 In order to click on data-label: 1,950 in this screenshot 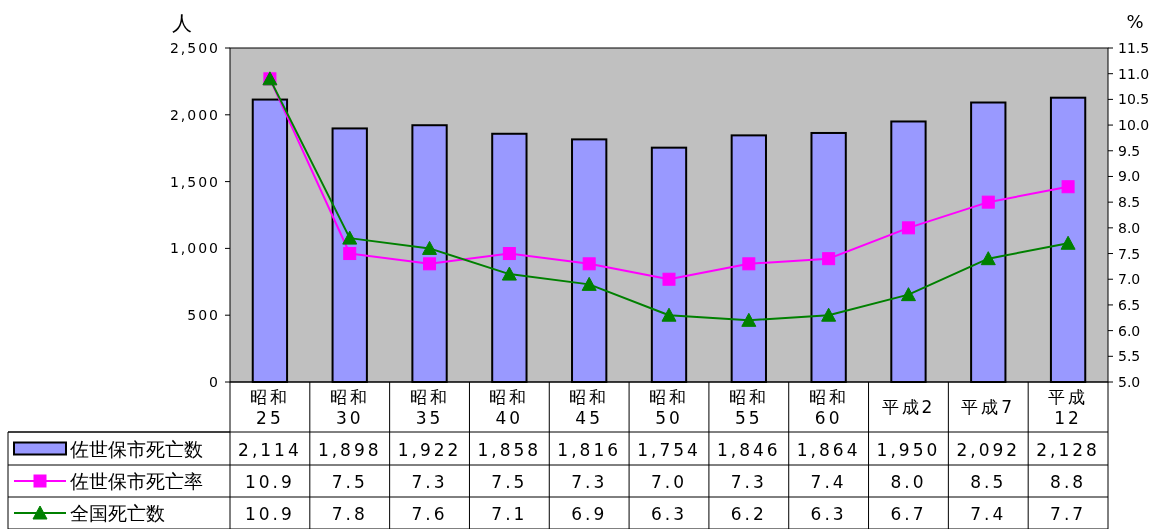, I will do `click(908, 449)`.